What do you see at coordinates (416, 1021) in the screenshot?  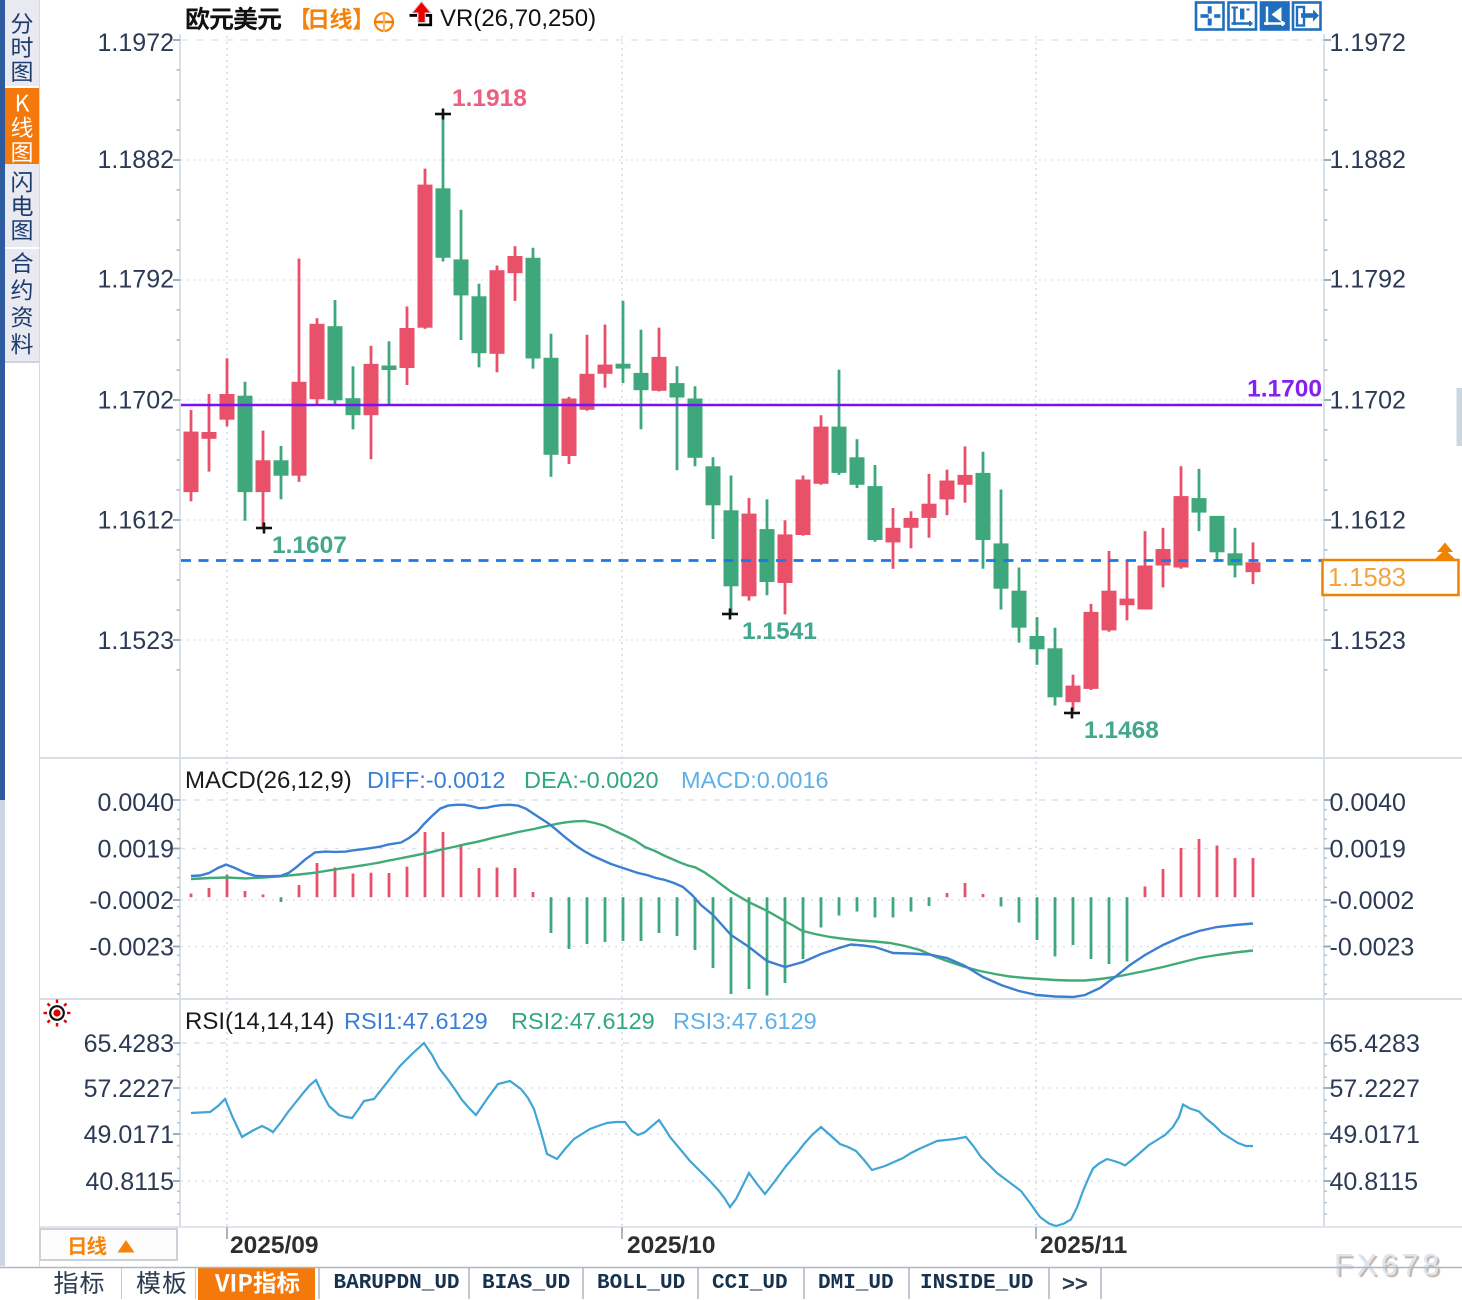 I see `svg-text: RSI1:47.6129` at bounding box center [416, 1021].